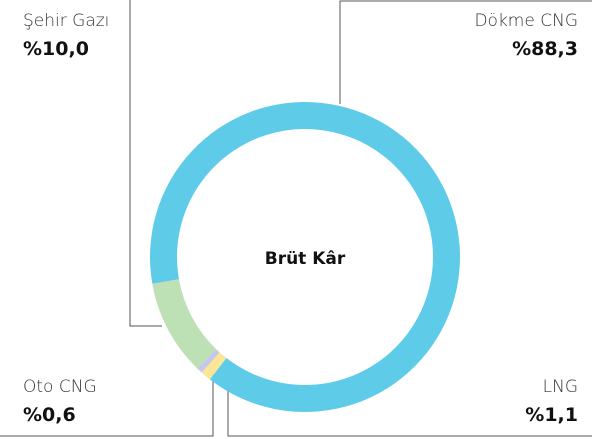 The width and height of the screenshot is (608, 439). I want to click on slice-label: LNG, so click(560, 387).